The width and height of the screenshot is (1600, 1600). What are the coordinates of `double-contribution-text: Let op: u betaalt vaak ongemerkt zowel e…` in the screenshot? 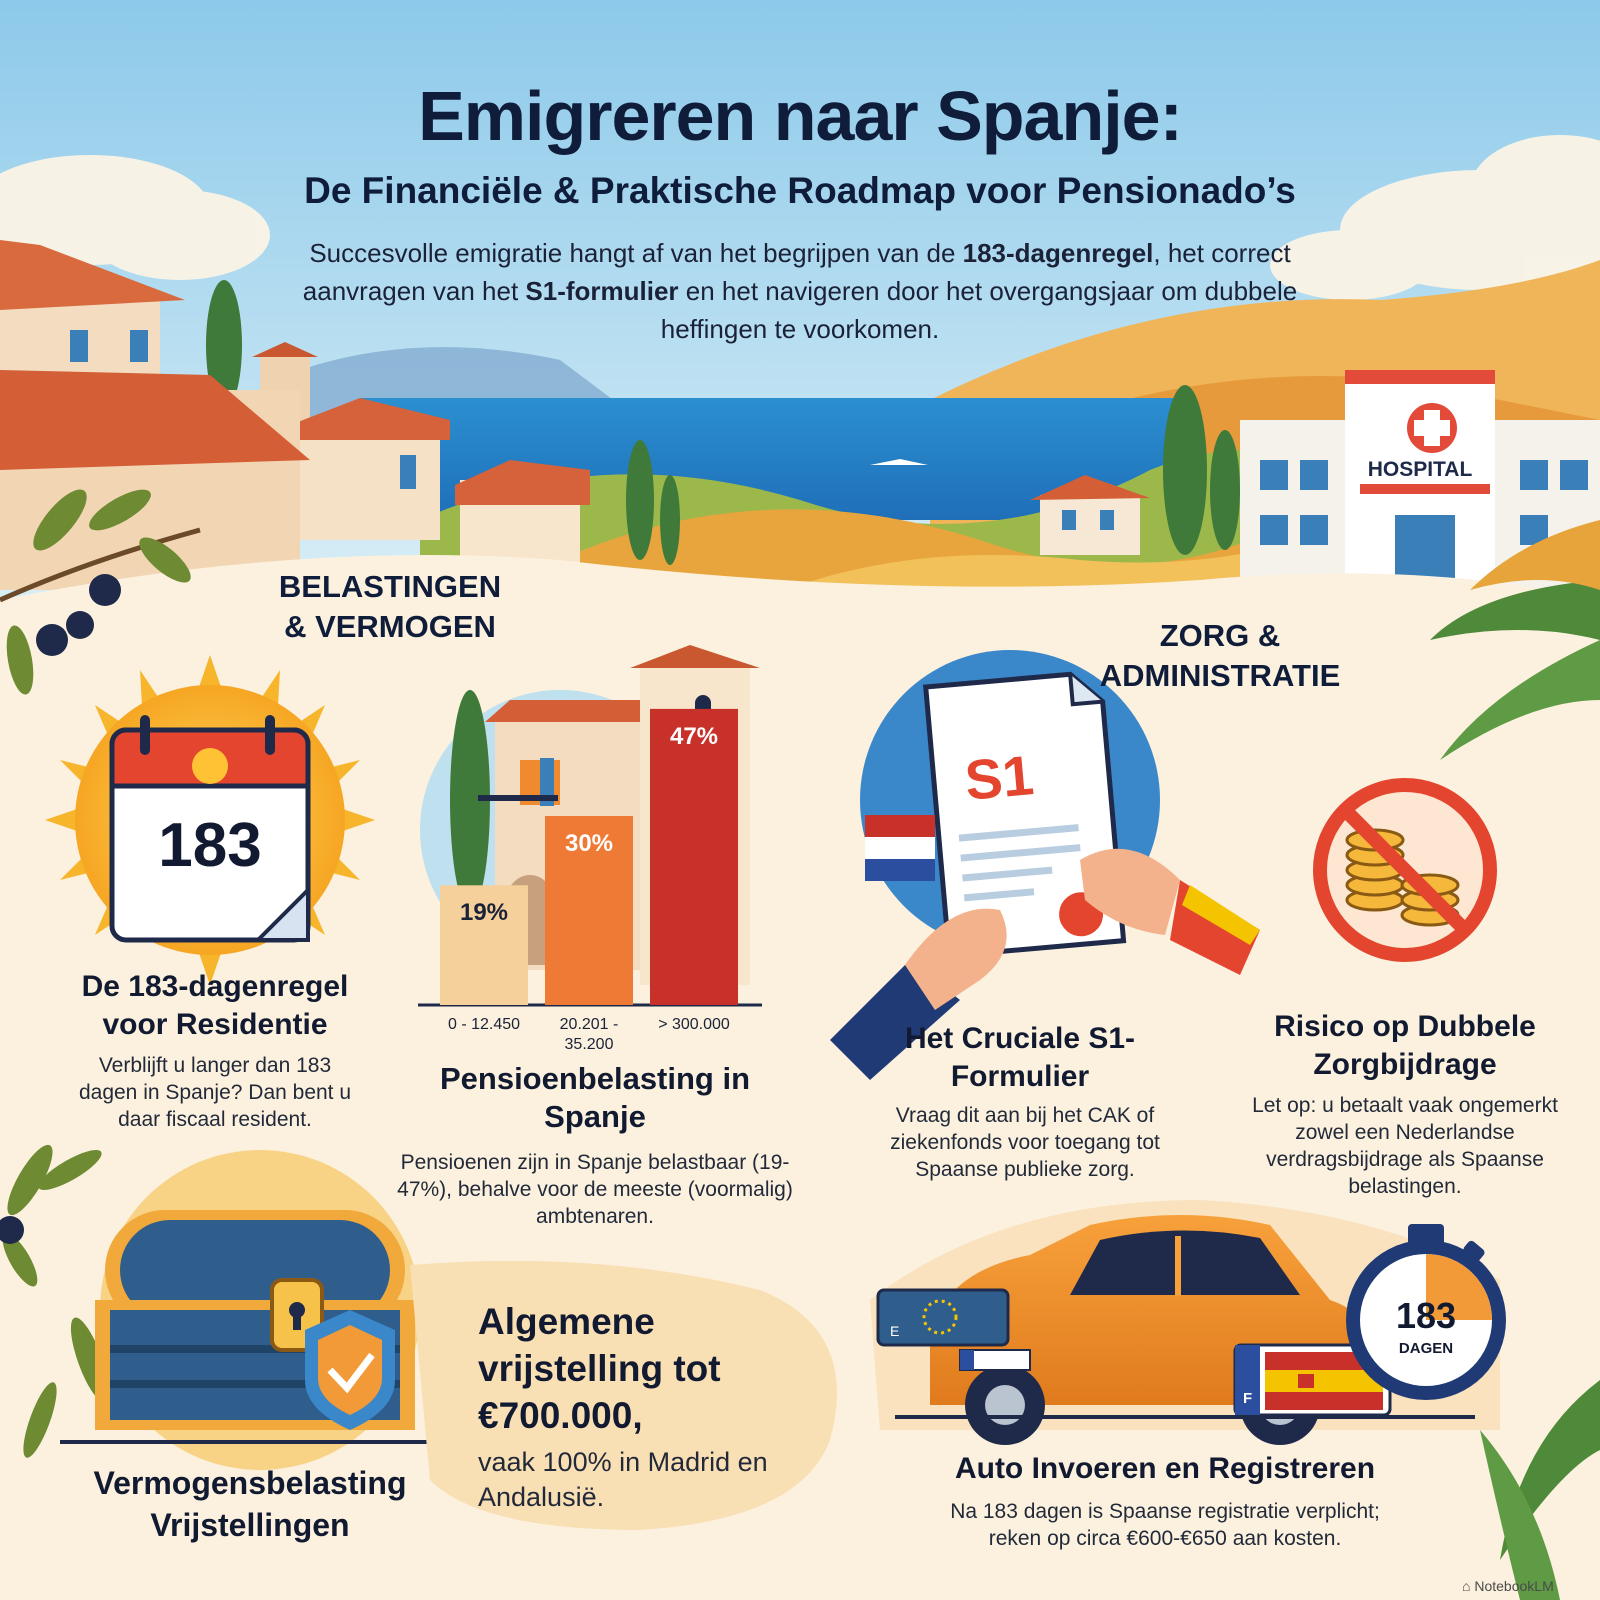 It's located at (1405, 1146).